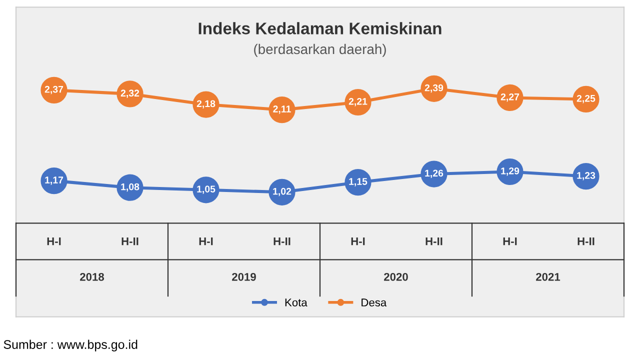 Image resolution: width=640 pixels, height=360 pixels. What do you see at coordinates (282, 192) in the screenshot?
I see `data-label: 1,02` at bounding box center [282, 192].